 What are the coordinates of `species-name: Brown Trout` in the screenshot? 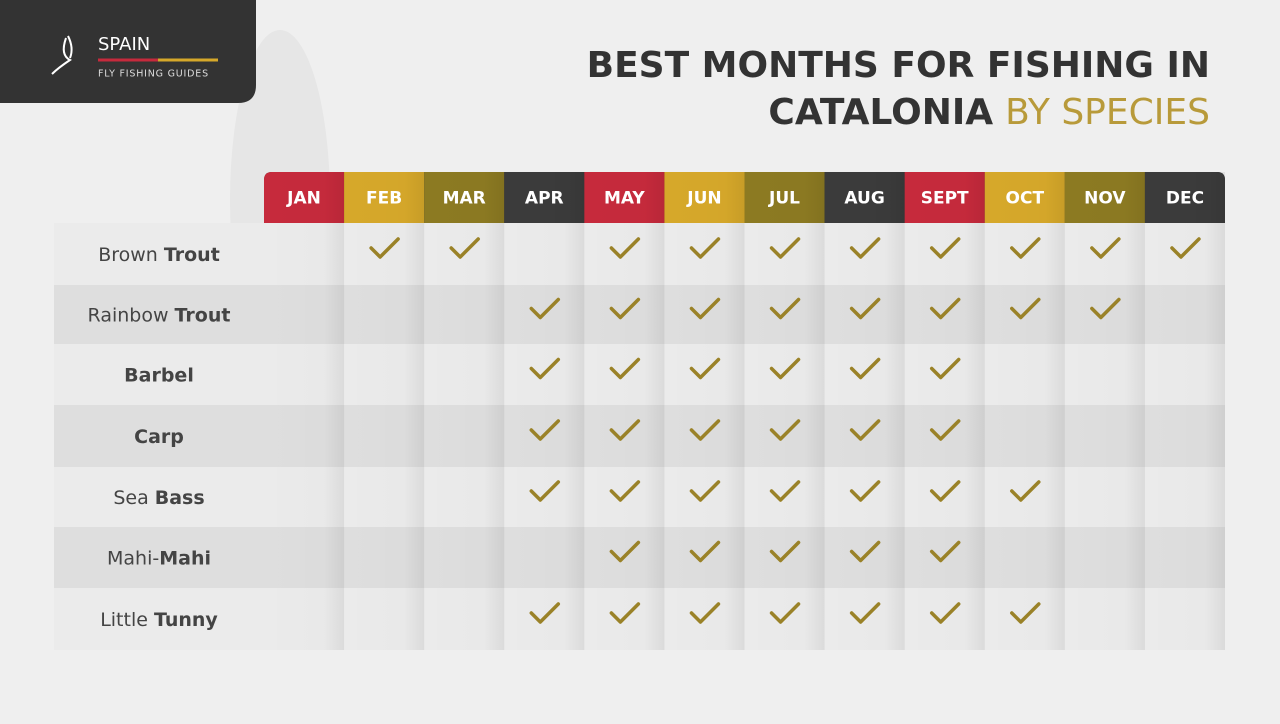 It's located at (159, 255).